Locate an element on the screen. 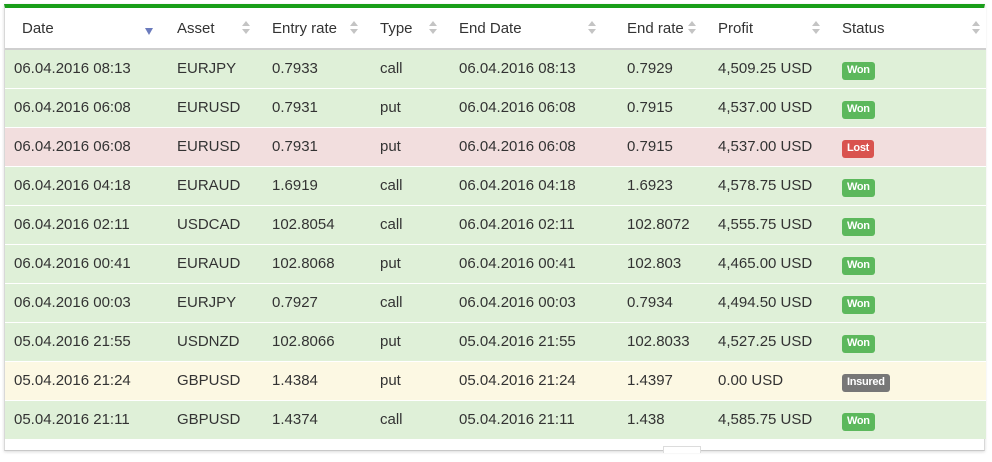 The image size is (992, 462). column-header-label: Asset is located at coordinates (196, 28).